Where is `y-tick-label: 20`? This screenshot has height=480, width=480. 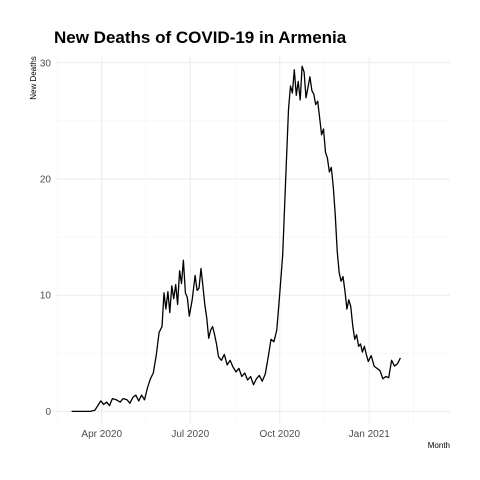 y-tick-label: 20 is located at coordinates (46, 180).